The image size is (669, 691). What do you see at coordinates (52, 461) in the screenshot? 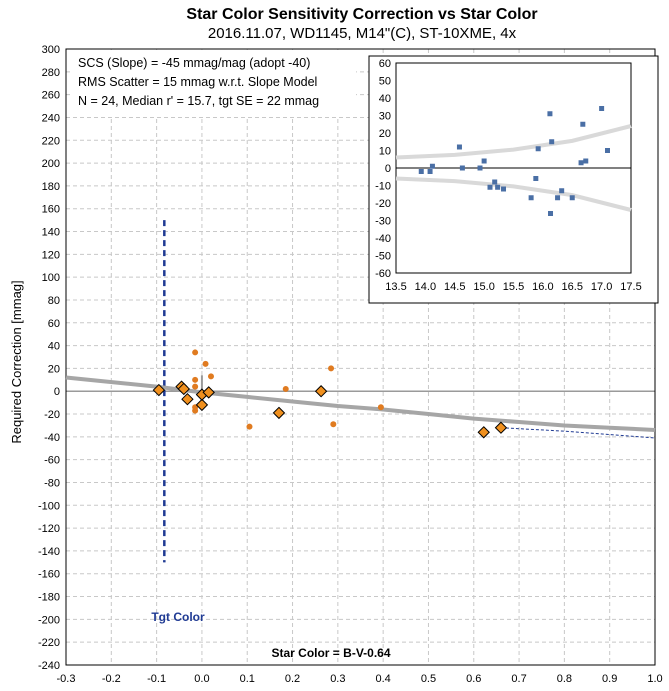
I see `y-tick-label: -60` at bounding box center [52, 461].